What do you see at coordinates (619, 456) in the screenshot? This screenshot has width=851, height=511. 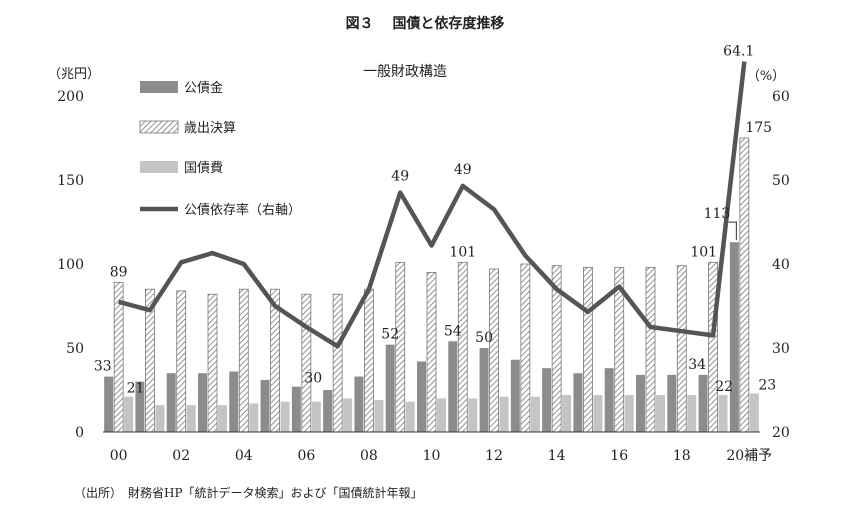 I see `x-tick-label: 16` at bounding box center [619, 456].